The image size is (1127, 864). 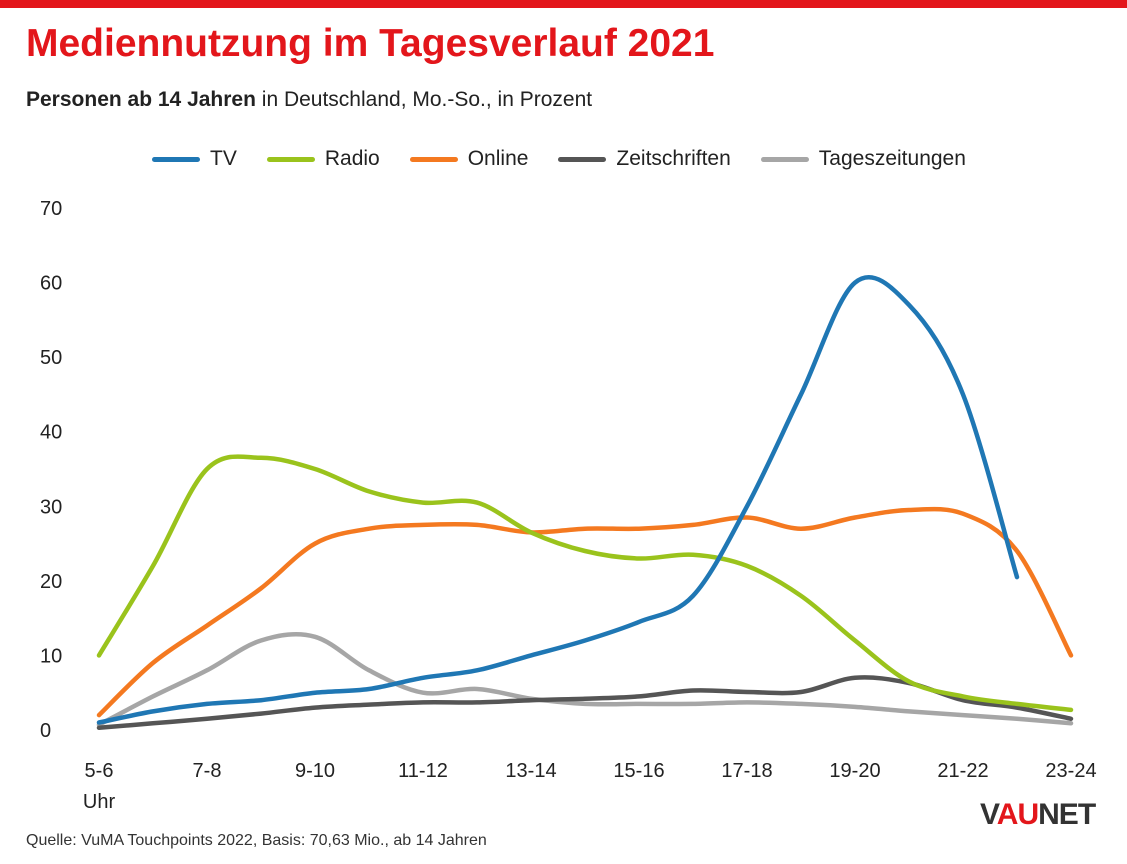 I want to click on subtitle-rest: in Deutschland, Mo.-So., in Prozent, so click(x=424, y=99).